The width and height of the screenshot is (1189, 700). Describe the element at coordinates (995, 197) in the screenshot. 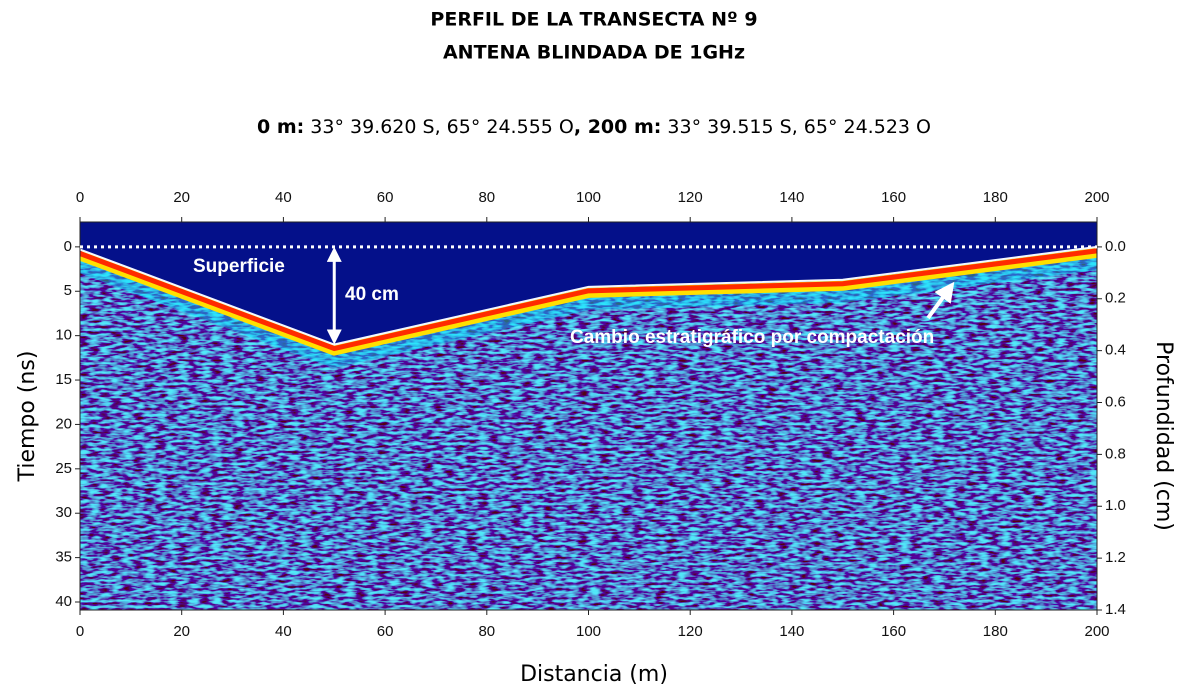

I see `x-tick-label-top: 180` at that location.